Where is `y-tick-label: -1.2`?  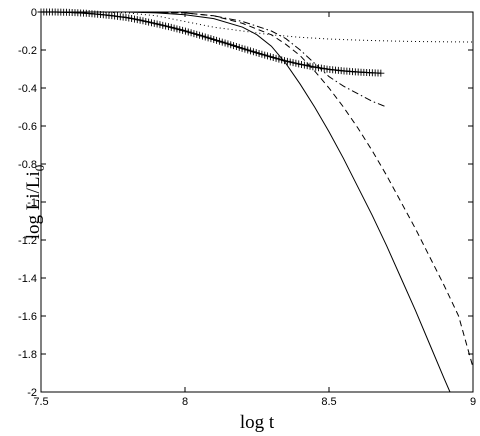 y-tick-label: -1.2 is located at coordinates (27, 241).